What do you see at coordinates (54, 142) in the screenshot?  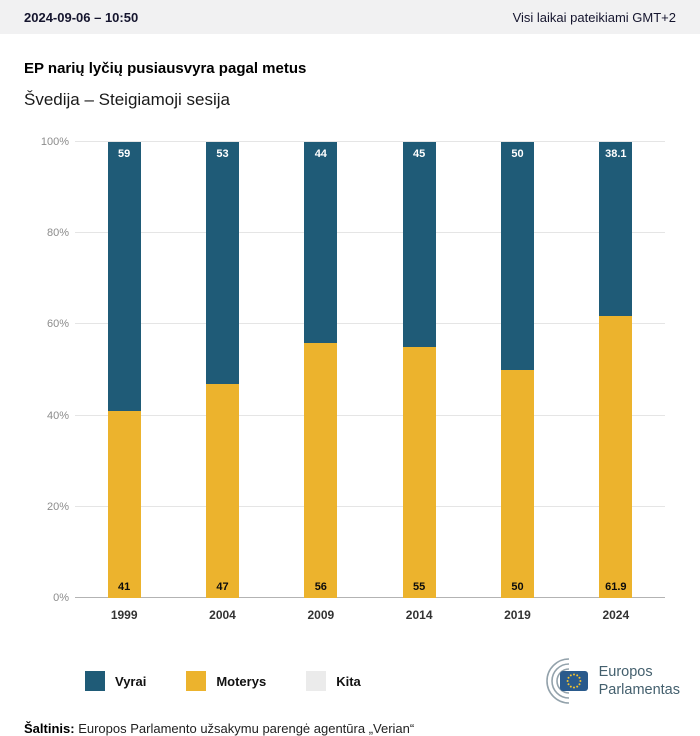 I see `y-axis-label: 100%` at bounding box center [54, 142].